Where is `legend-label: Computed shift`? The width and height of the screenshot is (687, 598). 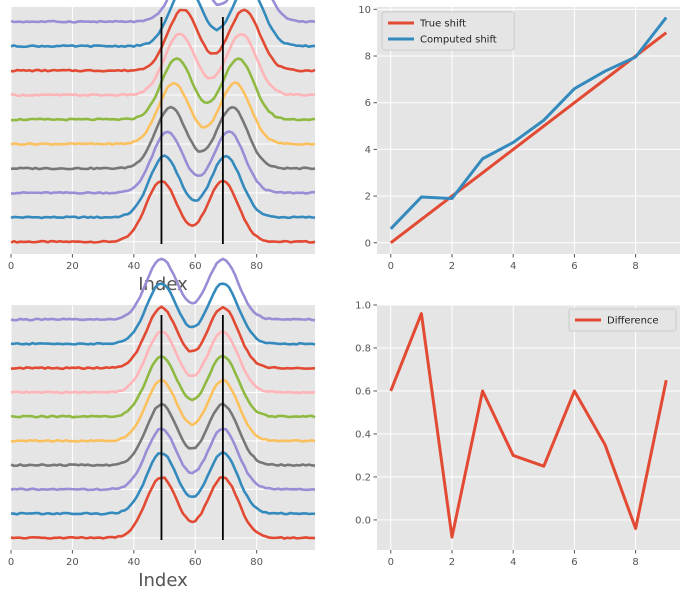
legend-label: Computed shift is located at coordinates (458, 40).